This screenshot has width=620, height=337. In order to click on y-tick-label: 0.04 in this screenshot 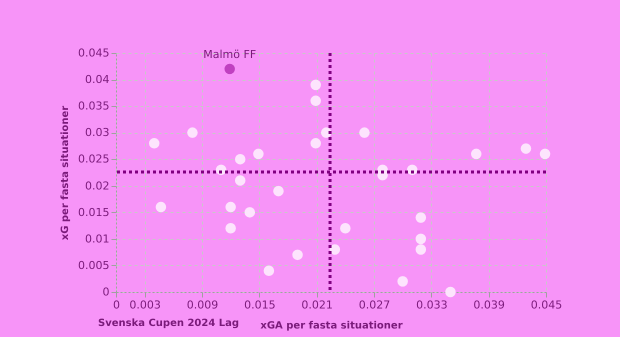, I will do `click(97, 79)`.